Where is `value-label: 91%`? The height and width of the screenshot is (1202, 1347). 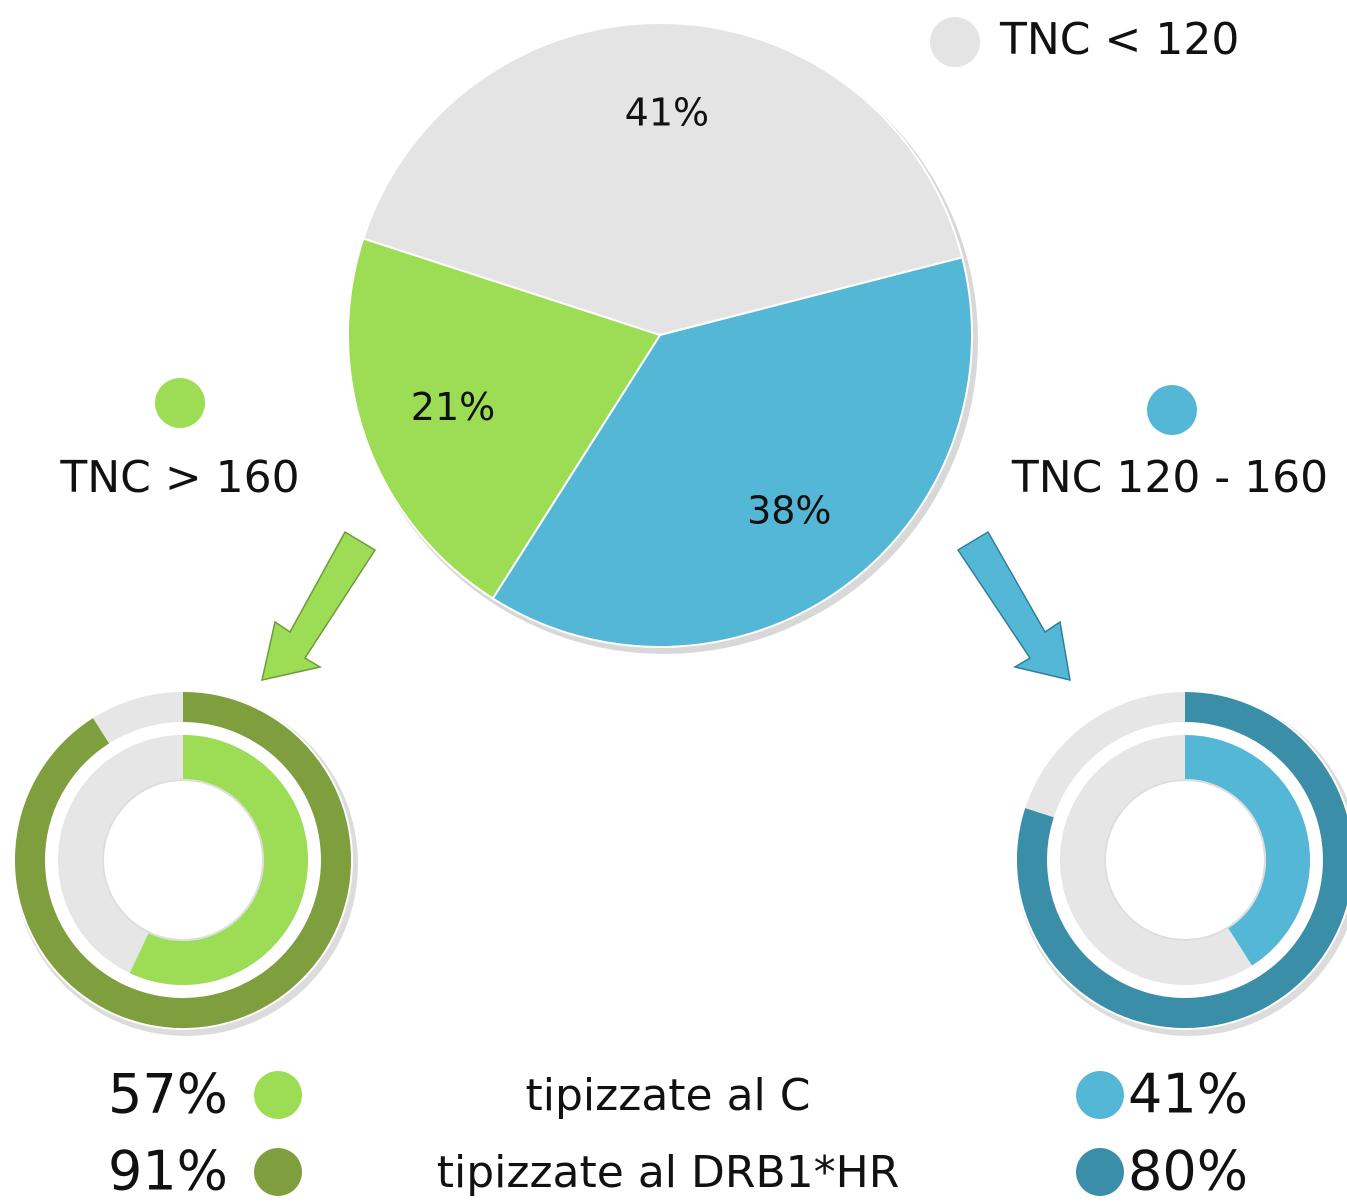
value-label: 91% is located at coordinates (168, 1171).